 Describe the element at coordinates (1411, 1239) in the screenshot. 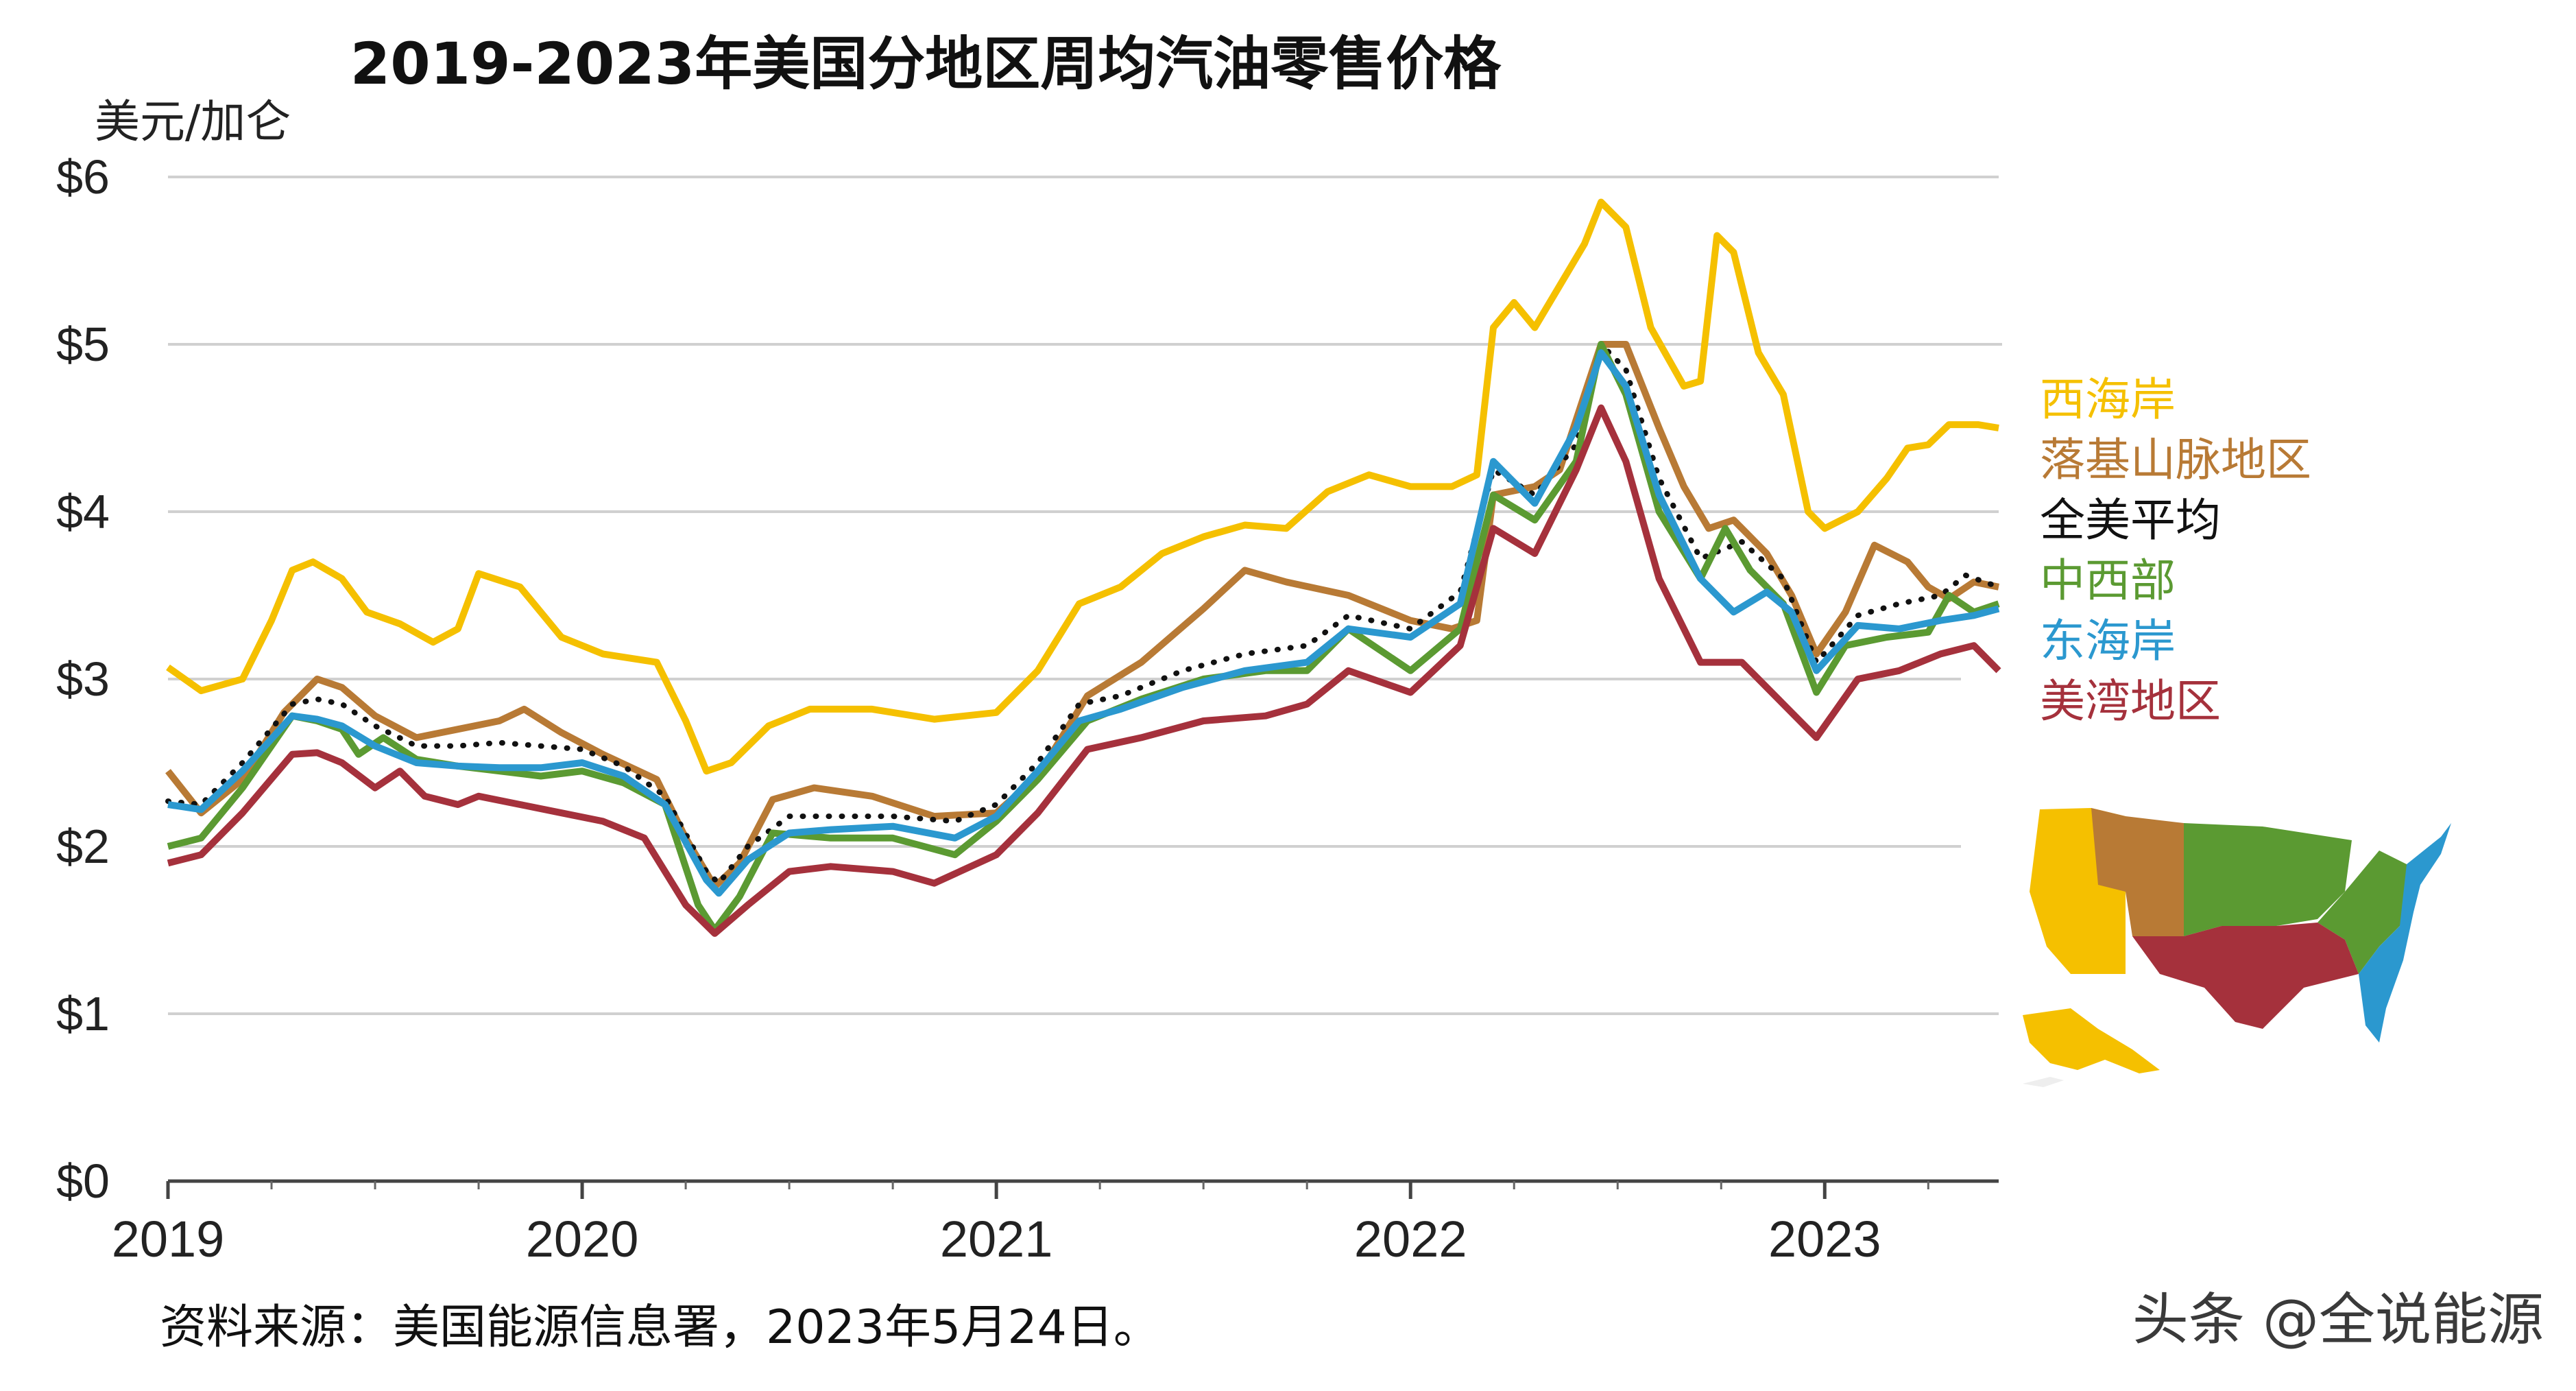

I see `x-tick-label: 2022` at that location.